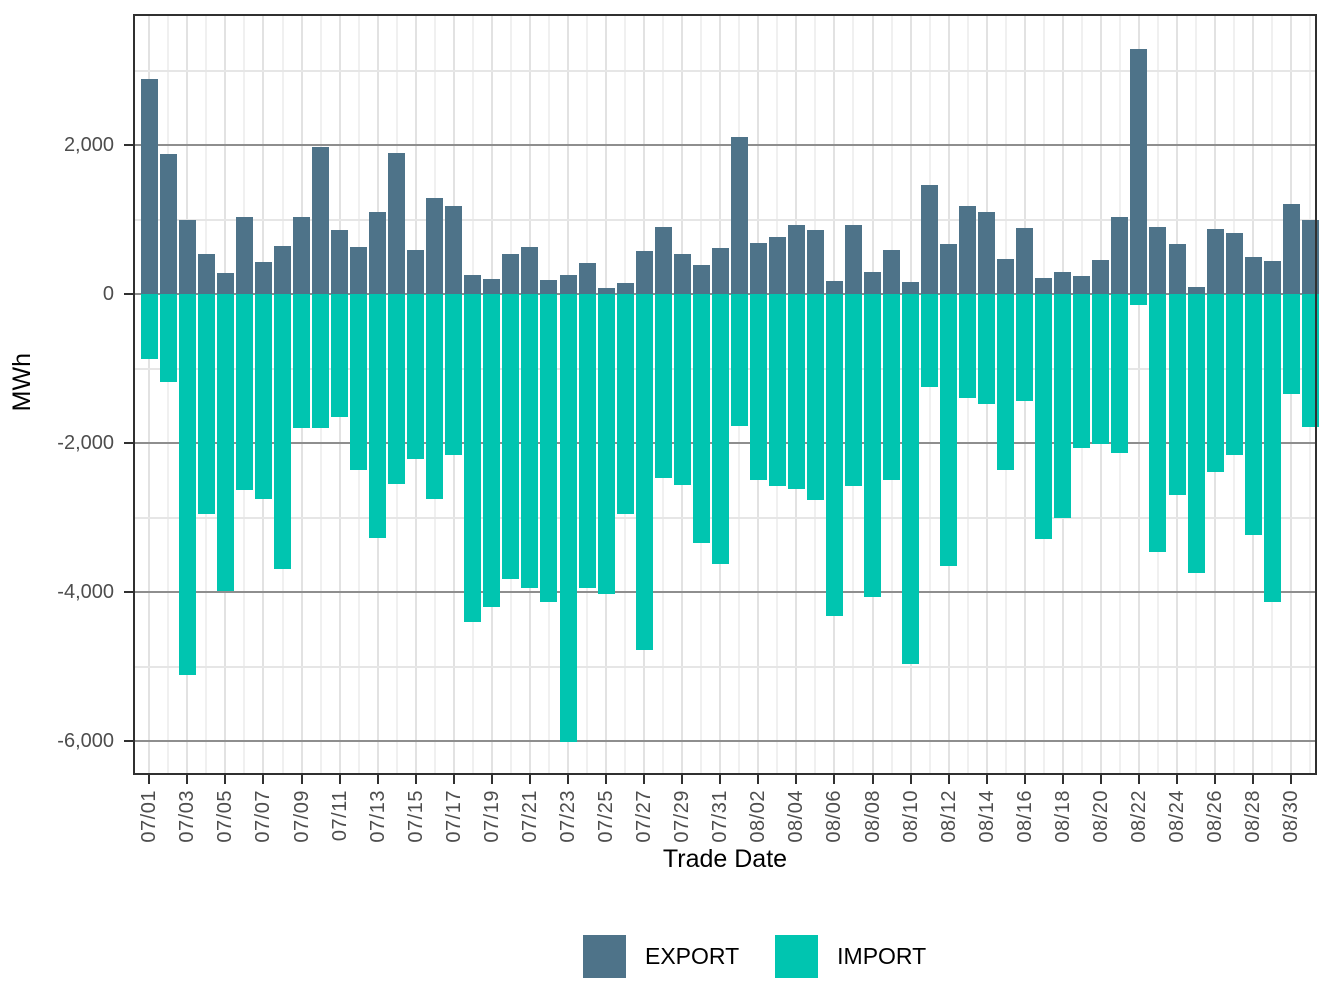 The width and height of the screenshot is (1344, 1008). I want to click on x-tick-label: 07/31, so click(720, 816).